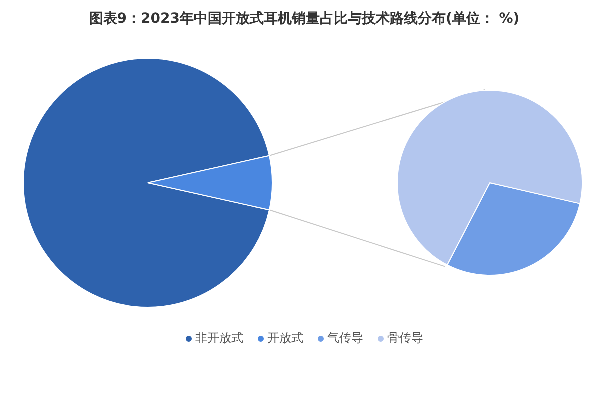  I want to click on legend-label: 气传导, so click(346, 338).